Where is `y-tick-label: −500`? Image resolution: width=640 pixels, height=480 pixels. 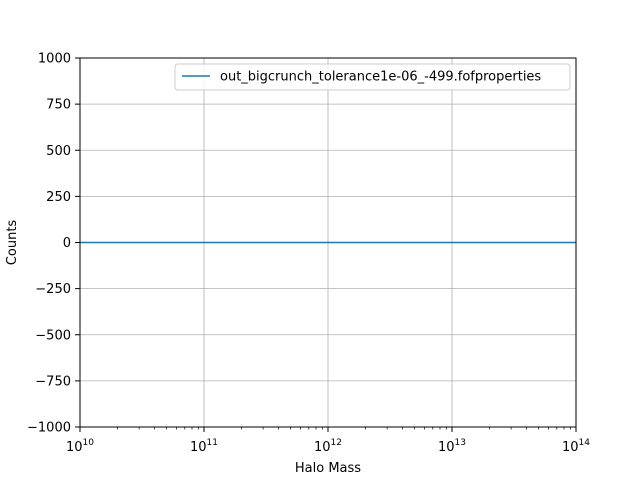
y-tick-label: −500 is located at coordinates (53, 335).